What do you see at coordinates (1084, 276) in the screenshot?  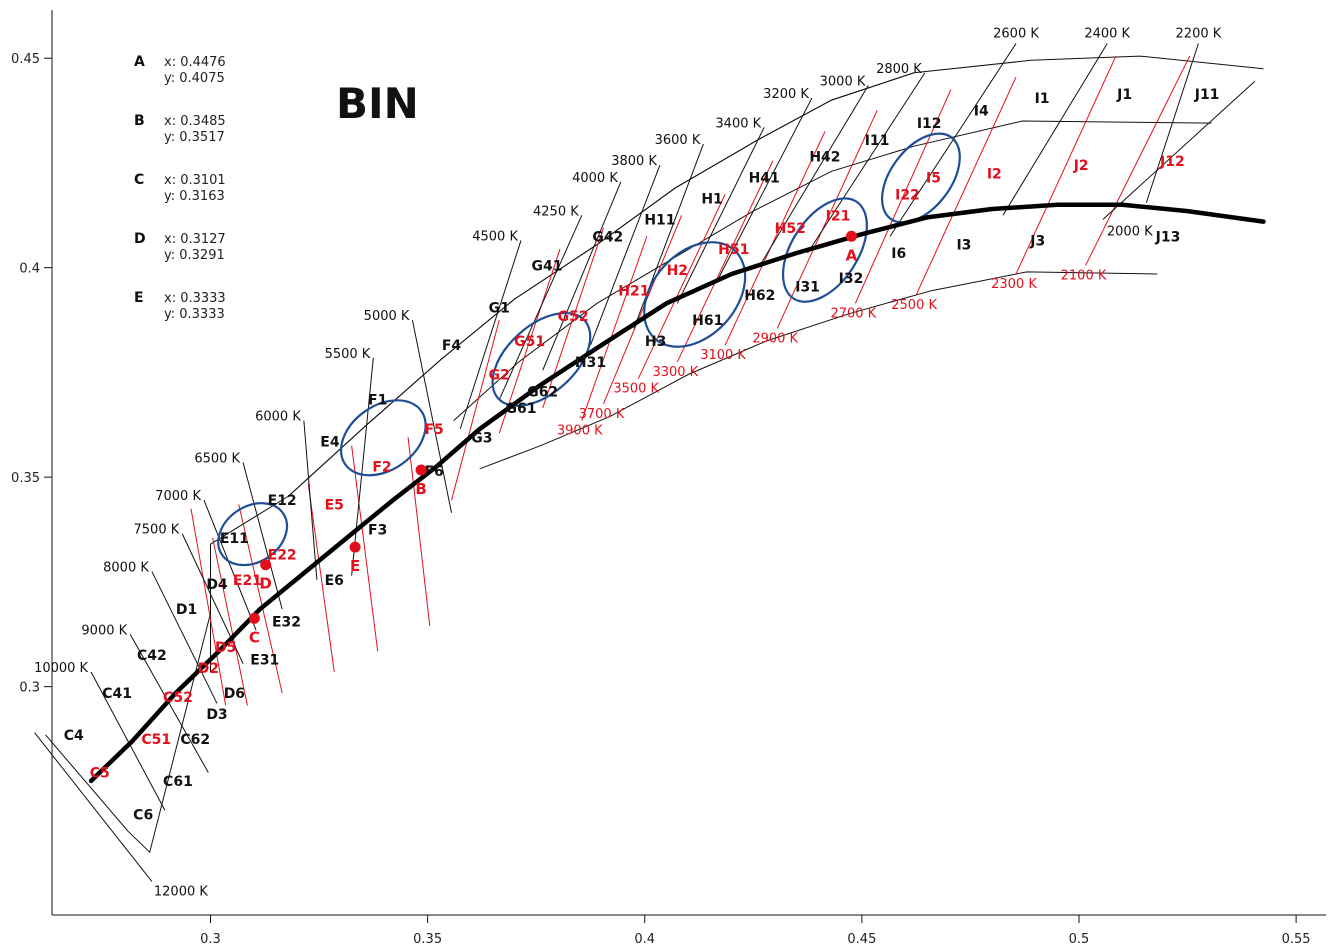 I see `red-cct-label: 2100 K` at bounding box center [1084, 276].